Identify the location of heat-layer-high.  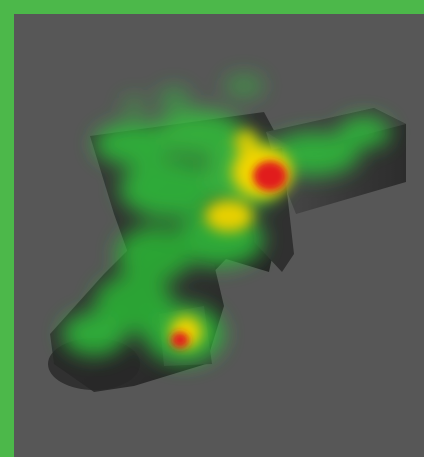
(229, 254).